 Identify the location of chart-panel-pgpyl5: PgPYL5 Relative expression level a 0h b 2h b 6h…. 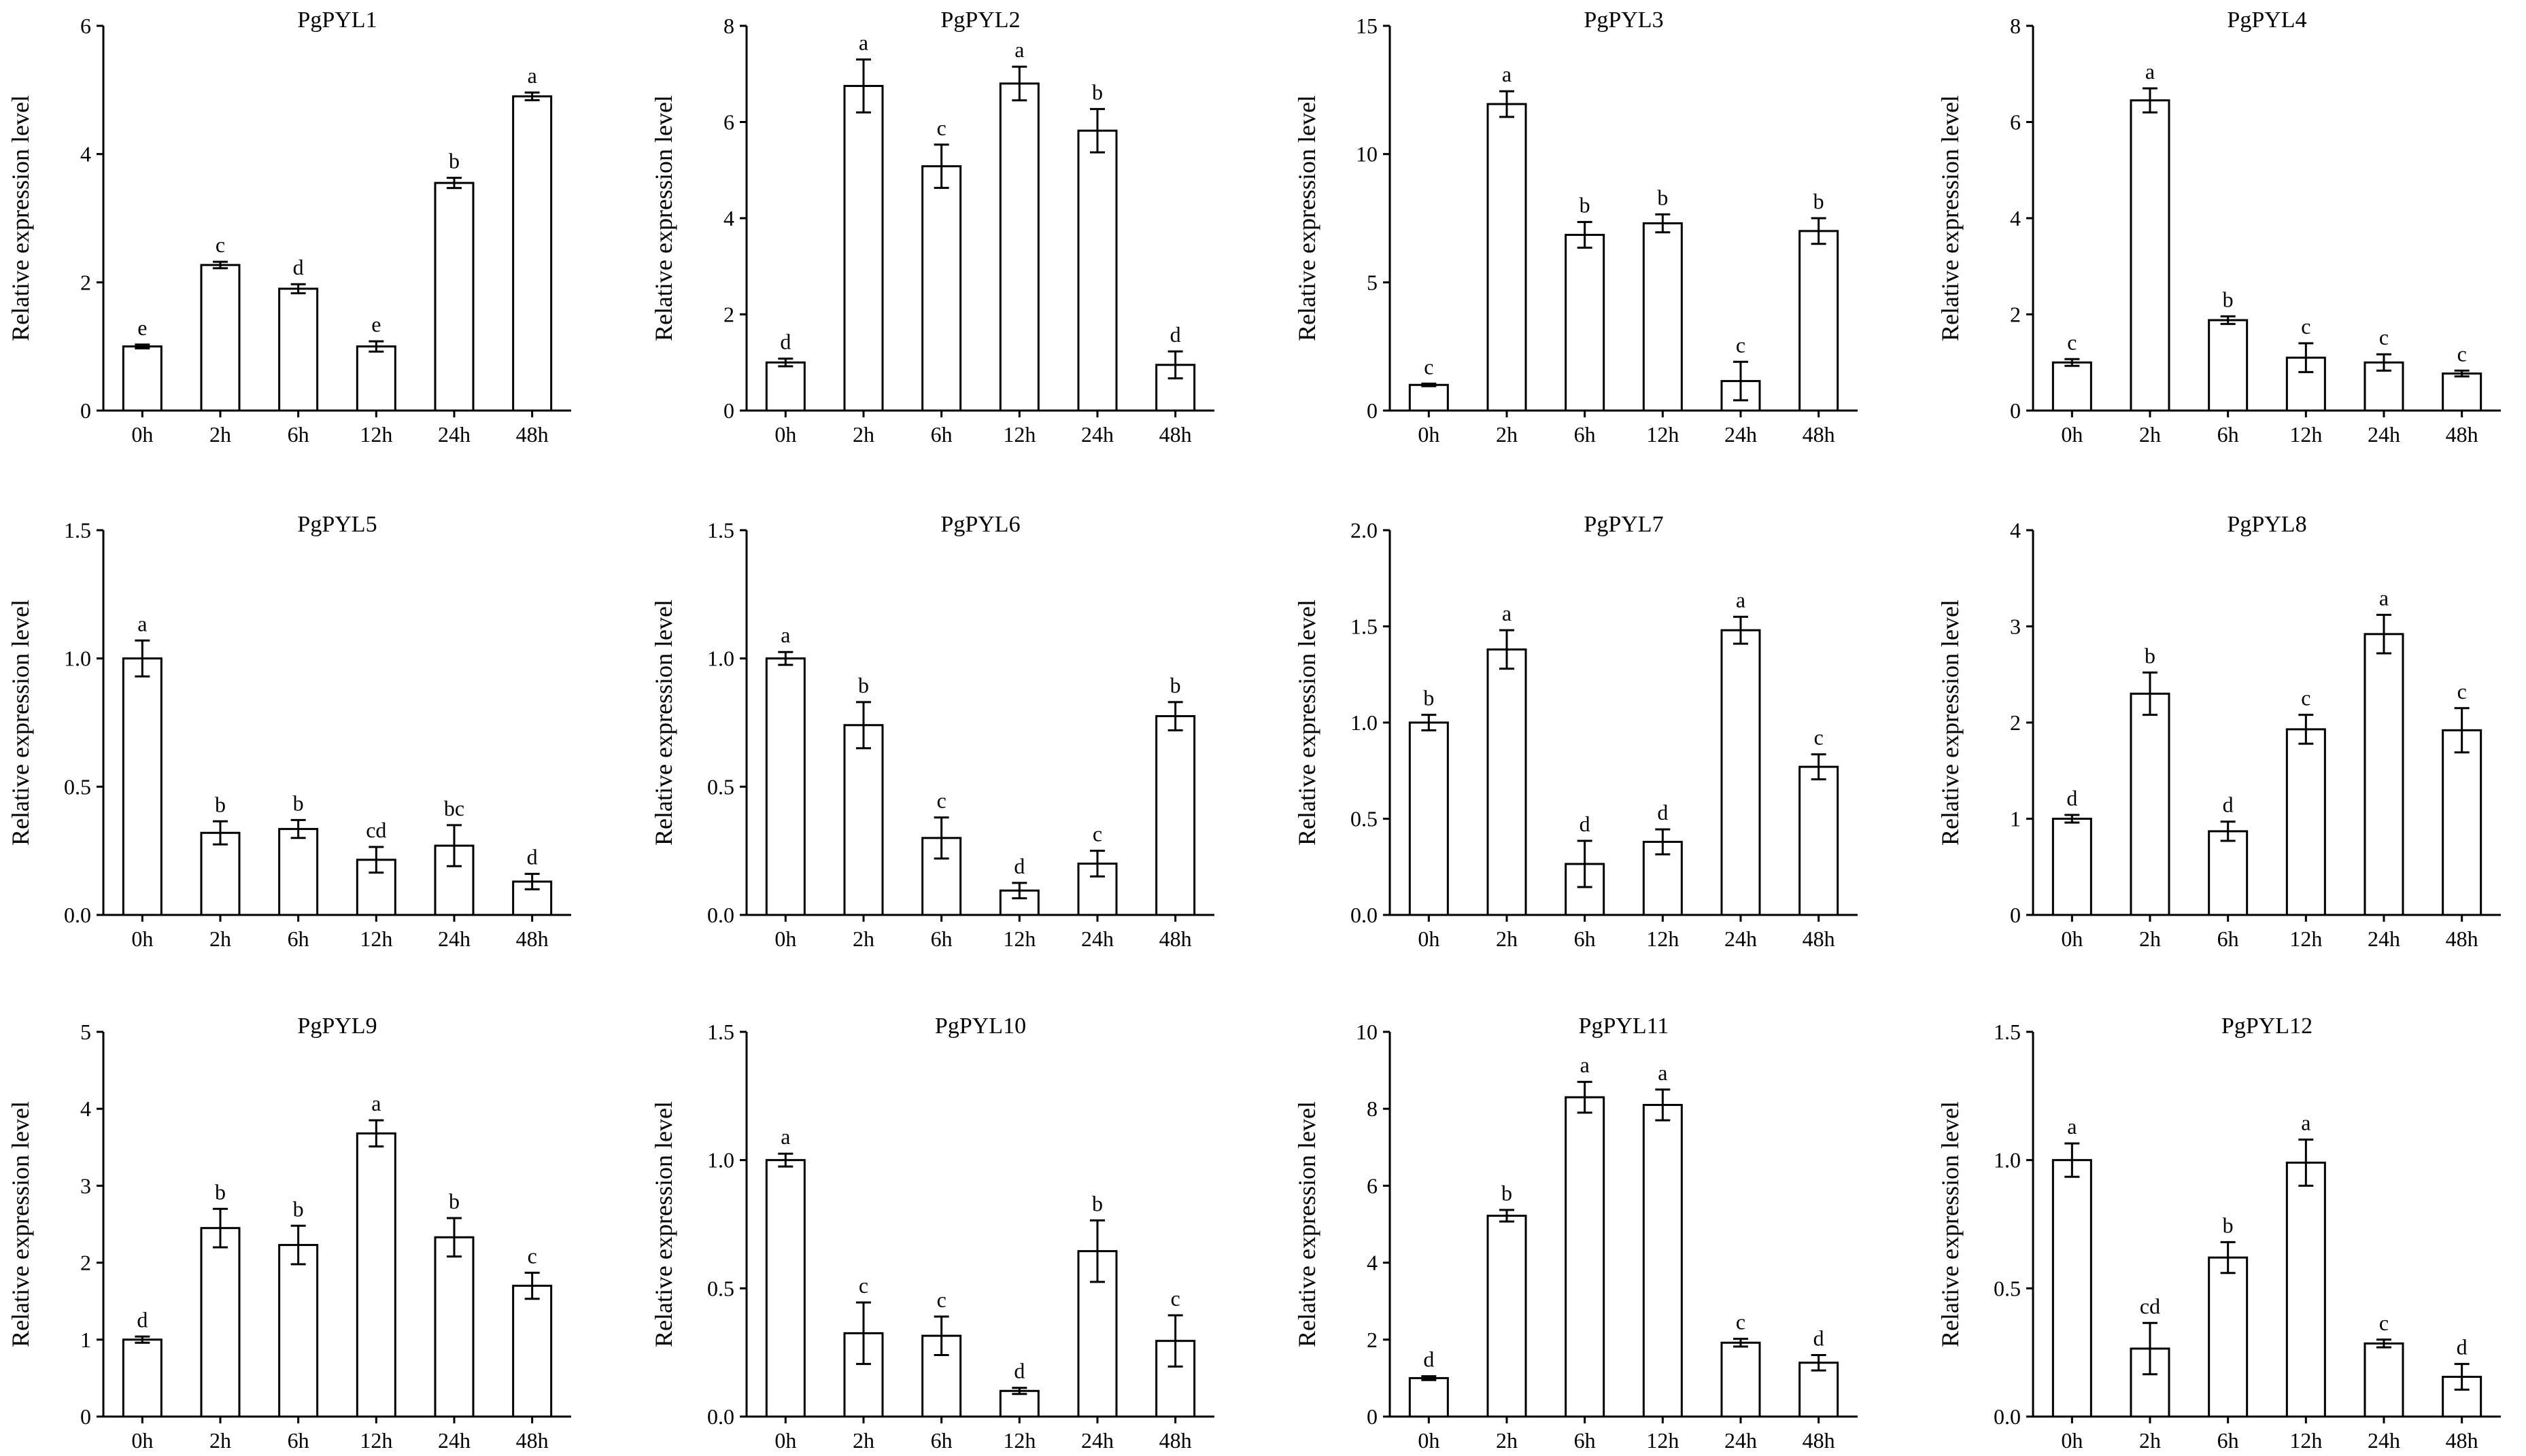
(289, 732).